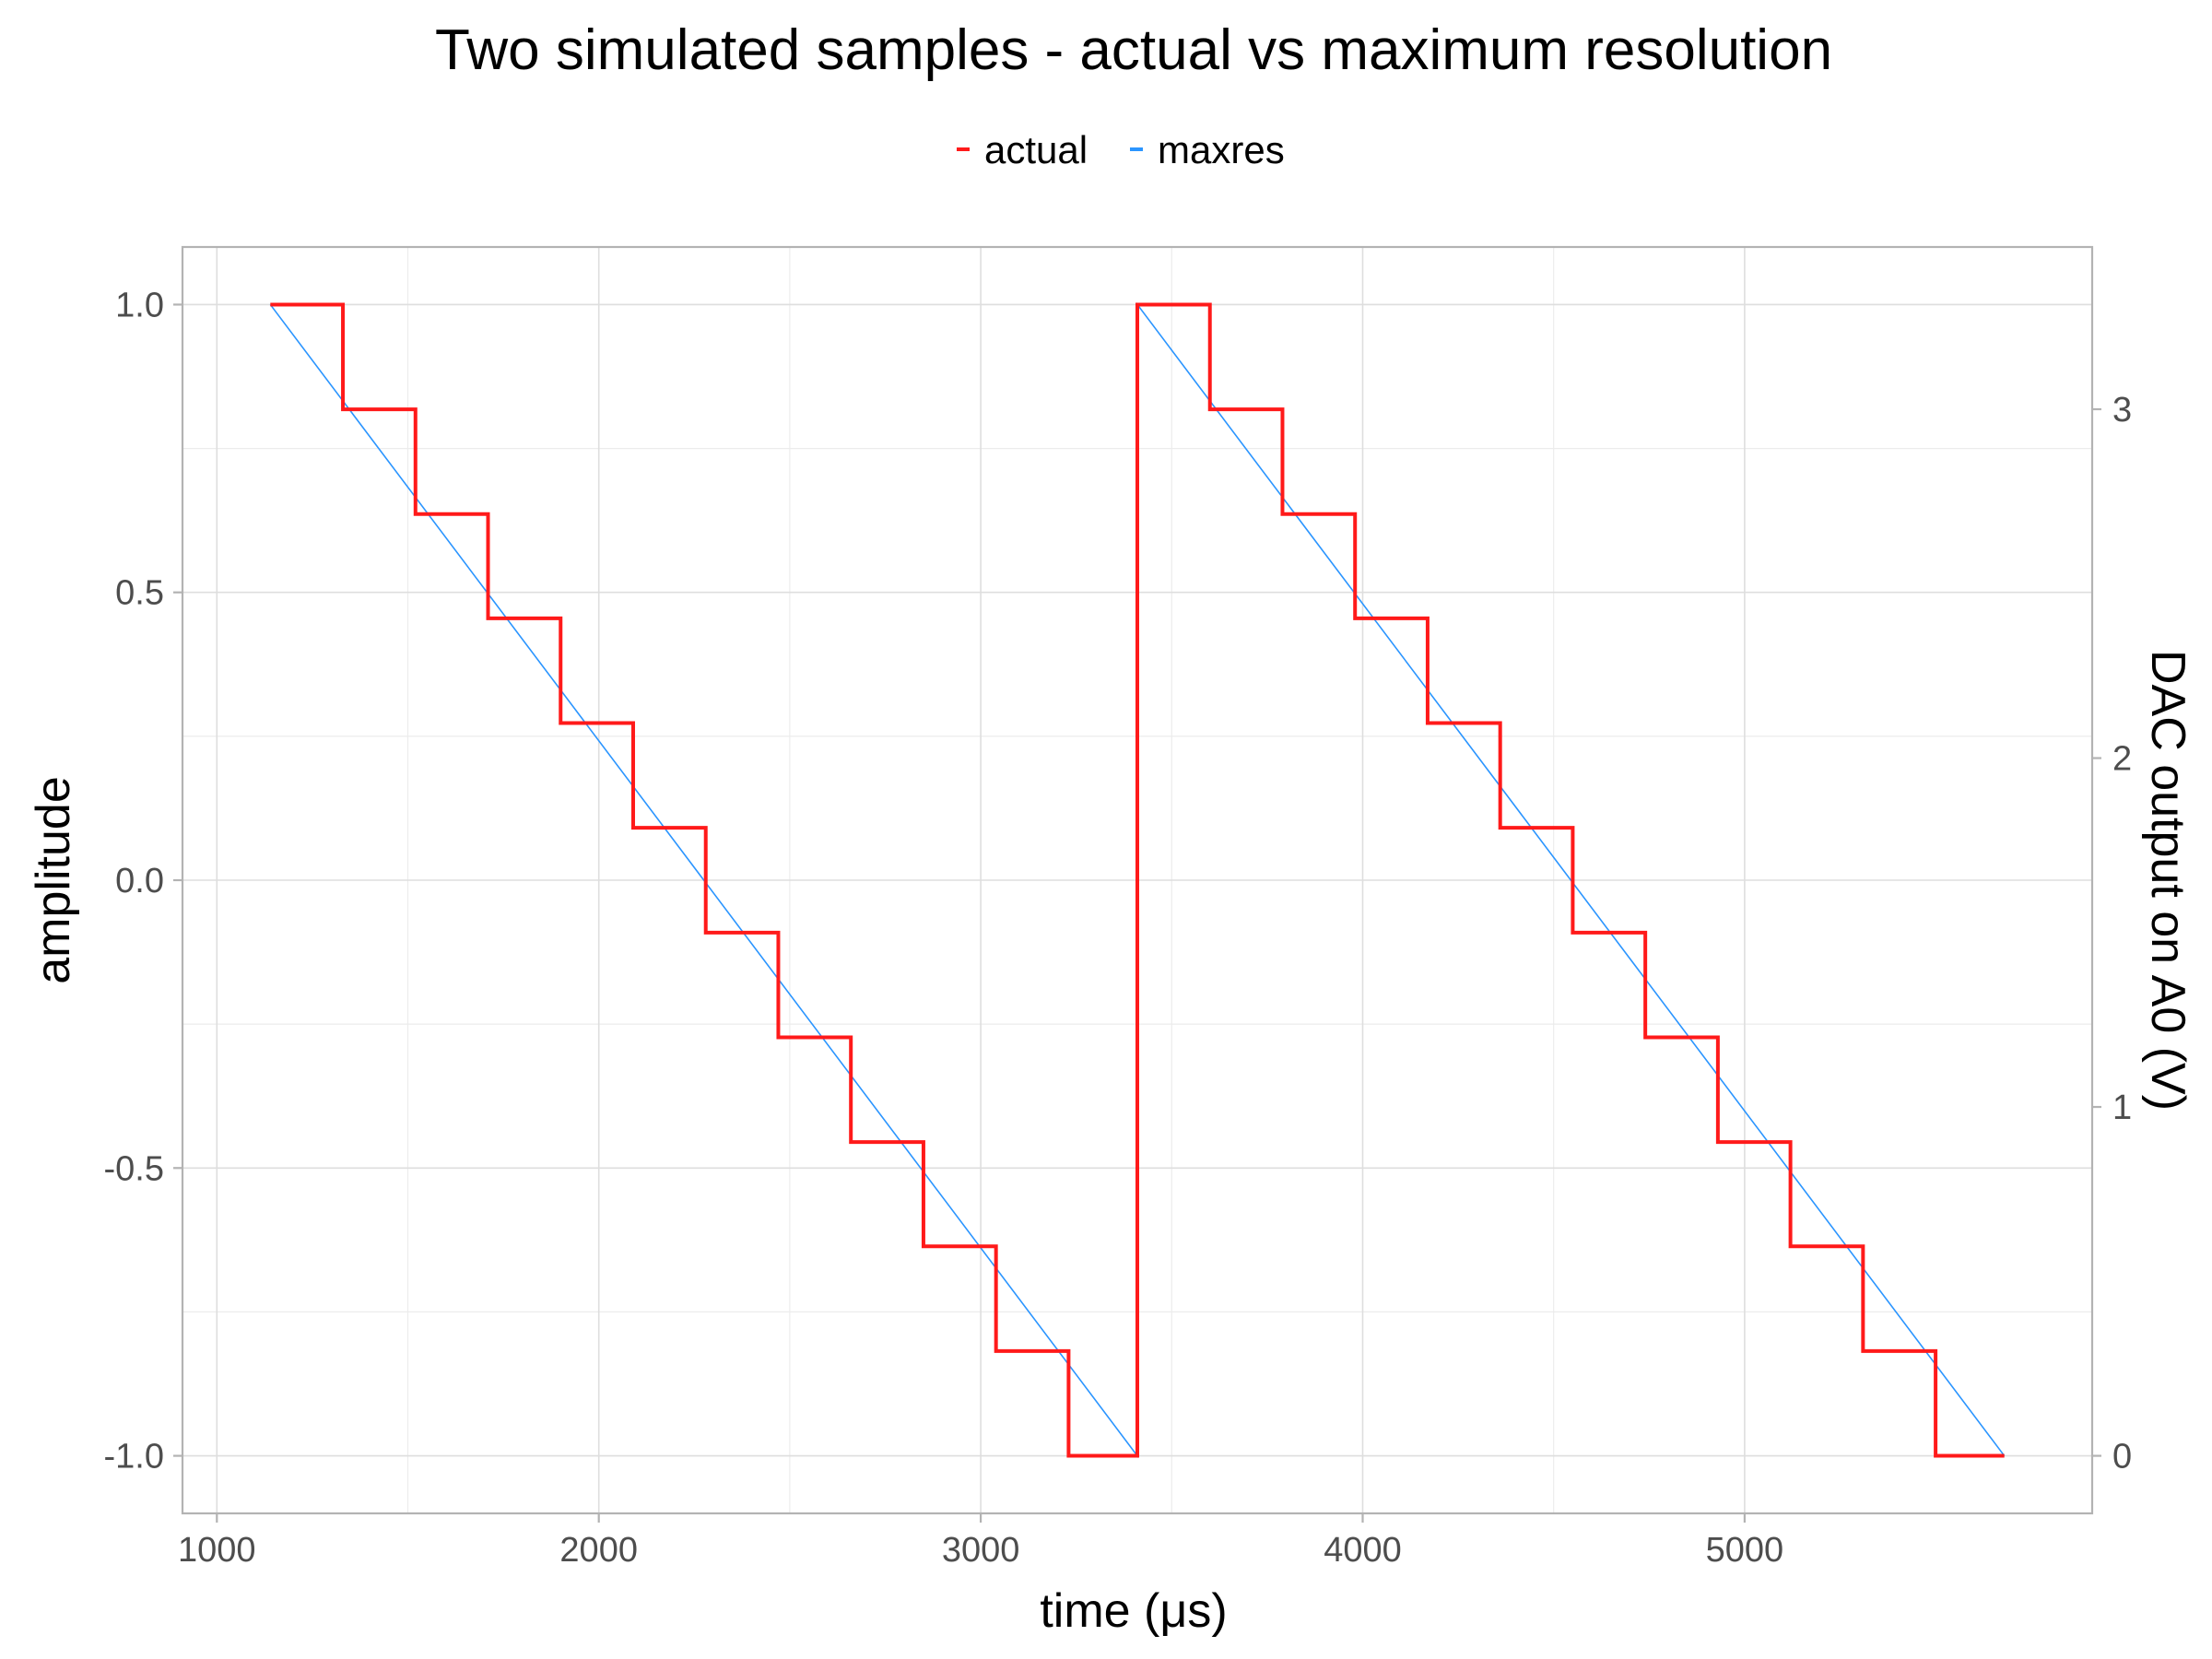  What do you see at coordinates (139, 305) in the screenshot?
I see `y-tick-label: 1.0` at bounding box center [139, 305].